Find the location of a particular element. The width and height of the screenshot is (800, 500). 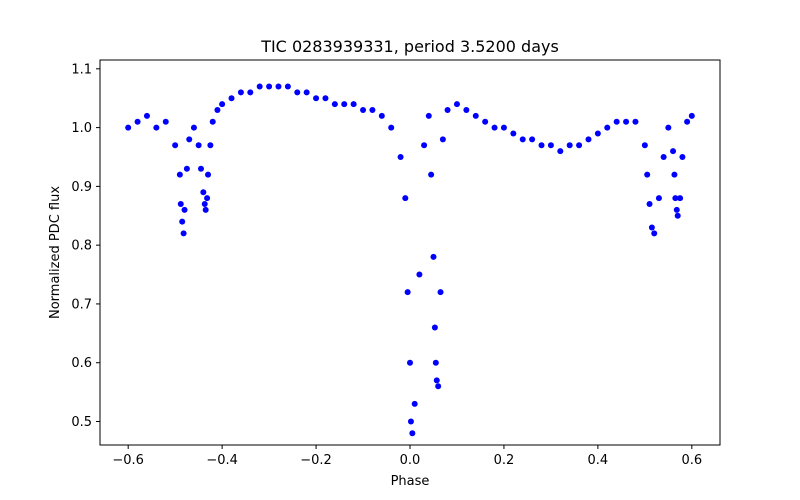

x-tick-label: 0.2 is located at coordinates (504, 460).